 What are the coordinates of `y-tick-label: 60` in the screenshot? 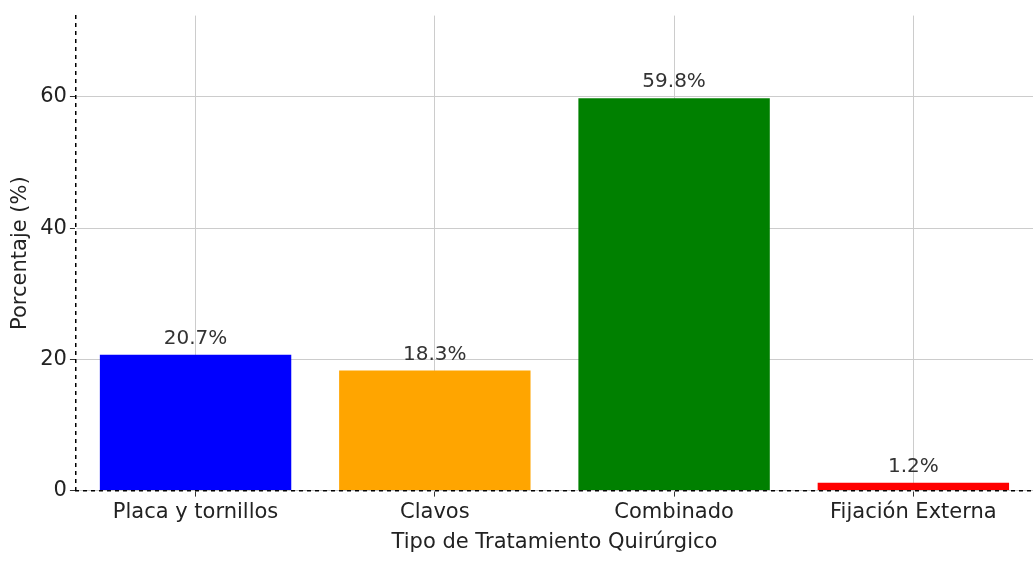 It's located at (53, 95).